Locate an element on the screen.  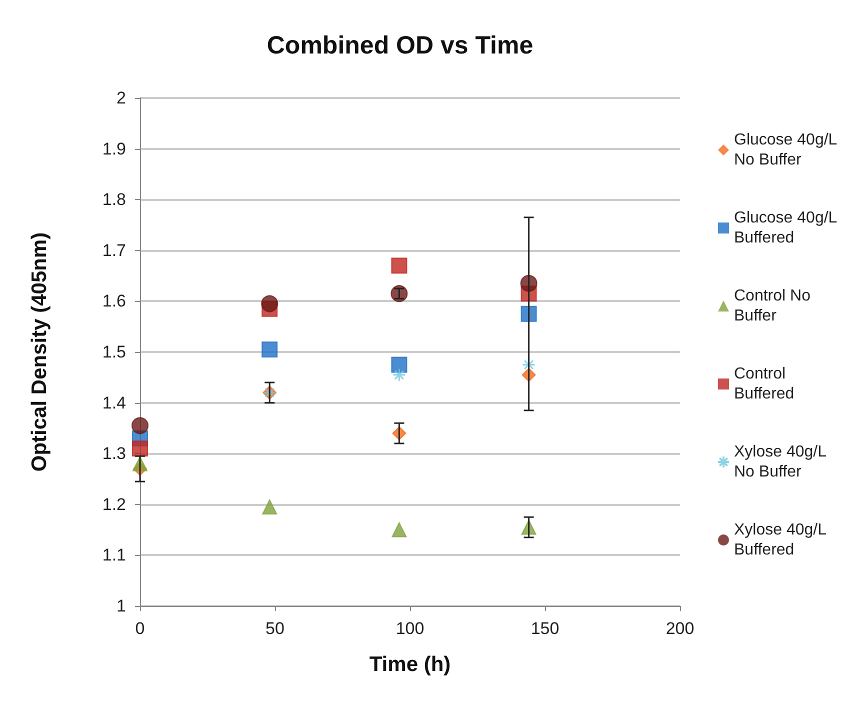
legend-label: Control No Buffer is located at coordinates (774, 306).